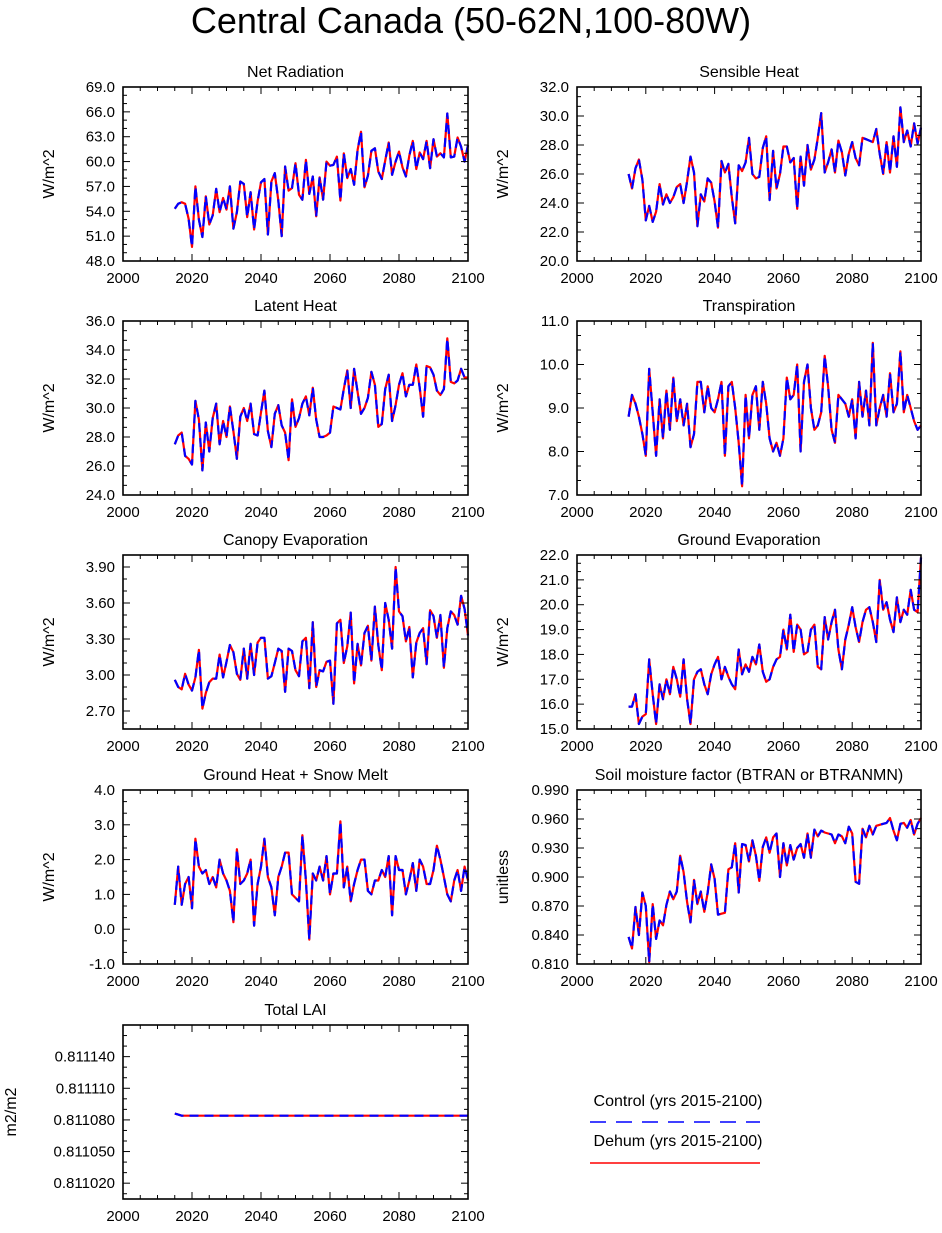 The width and height of the screenshot is (942, 1233). I want to click on transpiration-ytick-label: 11.0, so click(555, 321).